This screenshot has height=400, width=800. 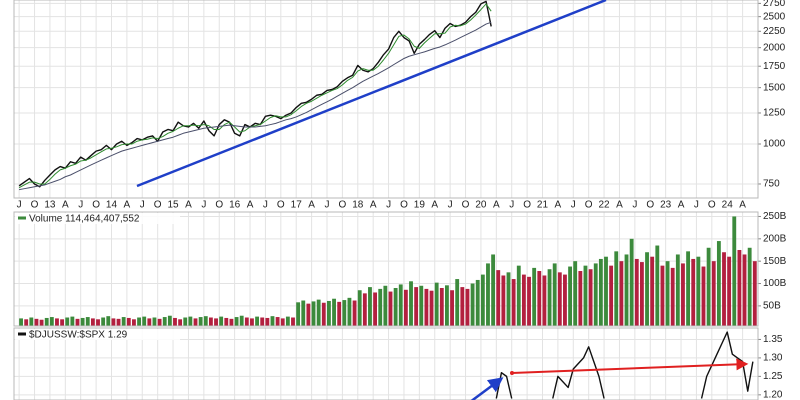 I want to click on x-tick-label: 16, so click(x=235, y=205).